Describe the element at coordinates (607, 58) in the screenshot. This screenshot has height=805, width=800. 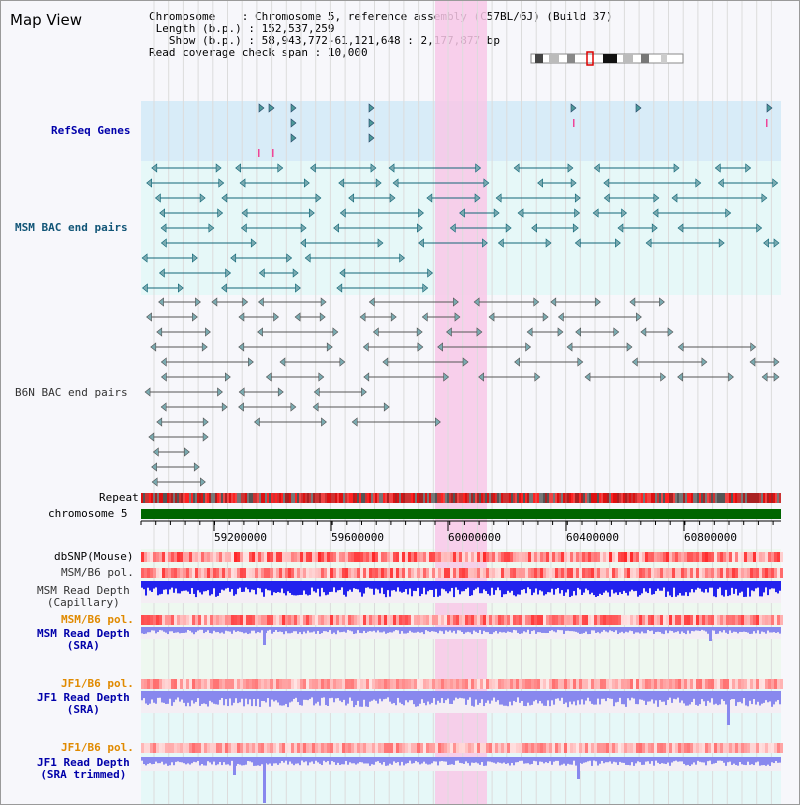
I see `chromosome-ideogram` at that location.